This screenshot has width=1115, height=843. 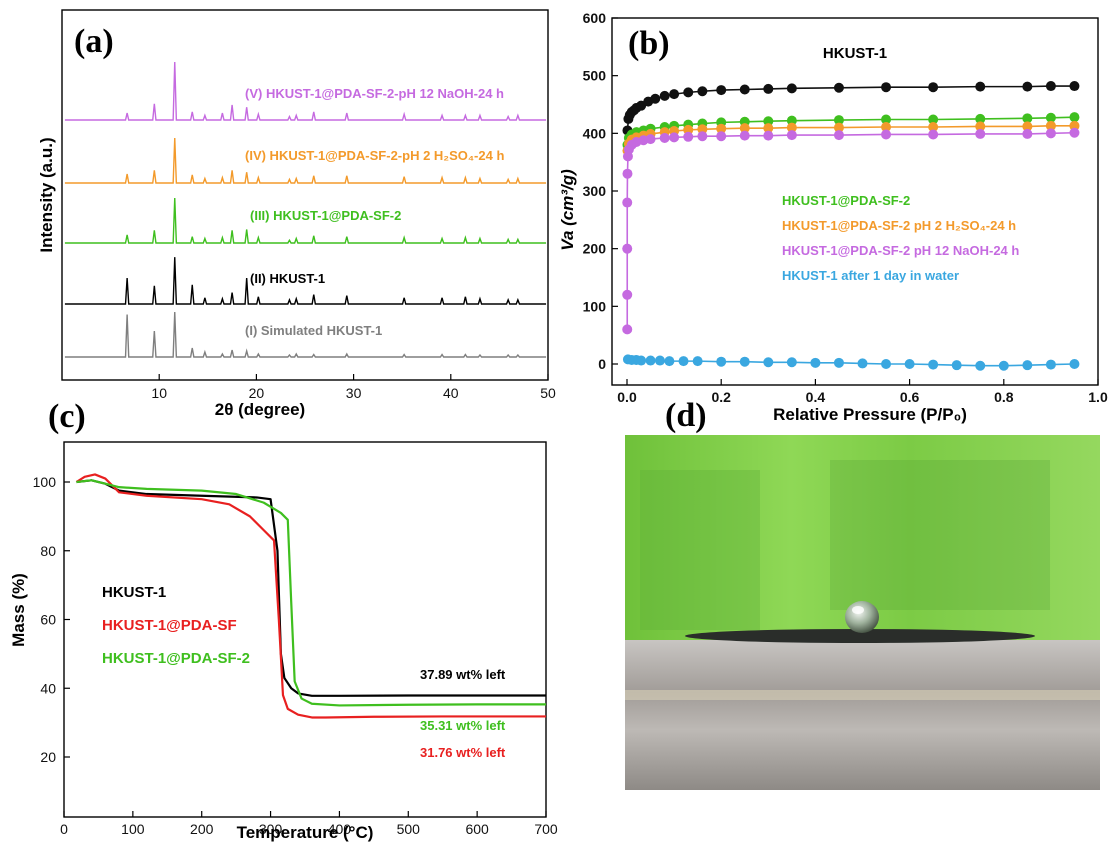 What do you see at coordinates (451, 393) in the screenshot?
I see `xrd-x-tick-label: 40` at bounding box center [451, 393].